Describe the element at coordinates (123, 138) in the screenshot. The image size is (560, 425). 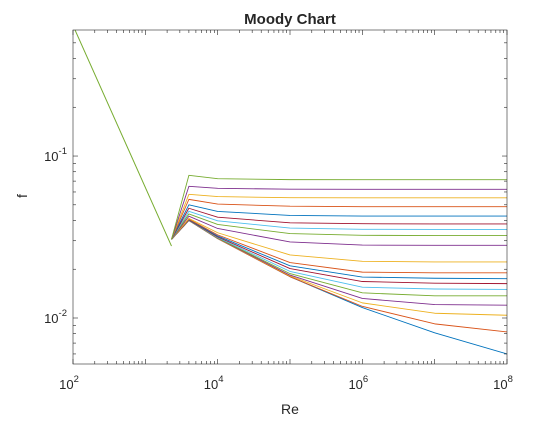
I see `laminar-line` at that location.